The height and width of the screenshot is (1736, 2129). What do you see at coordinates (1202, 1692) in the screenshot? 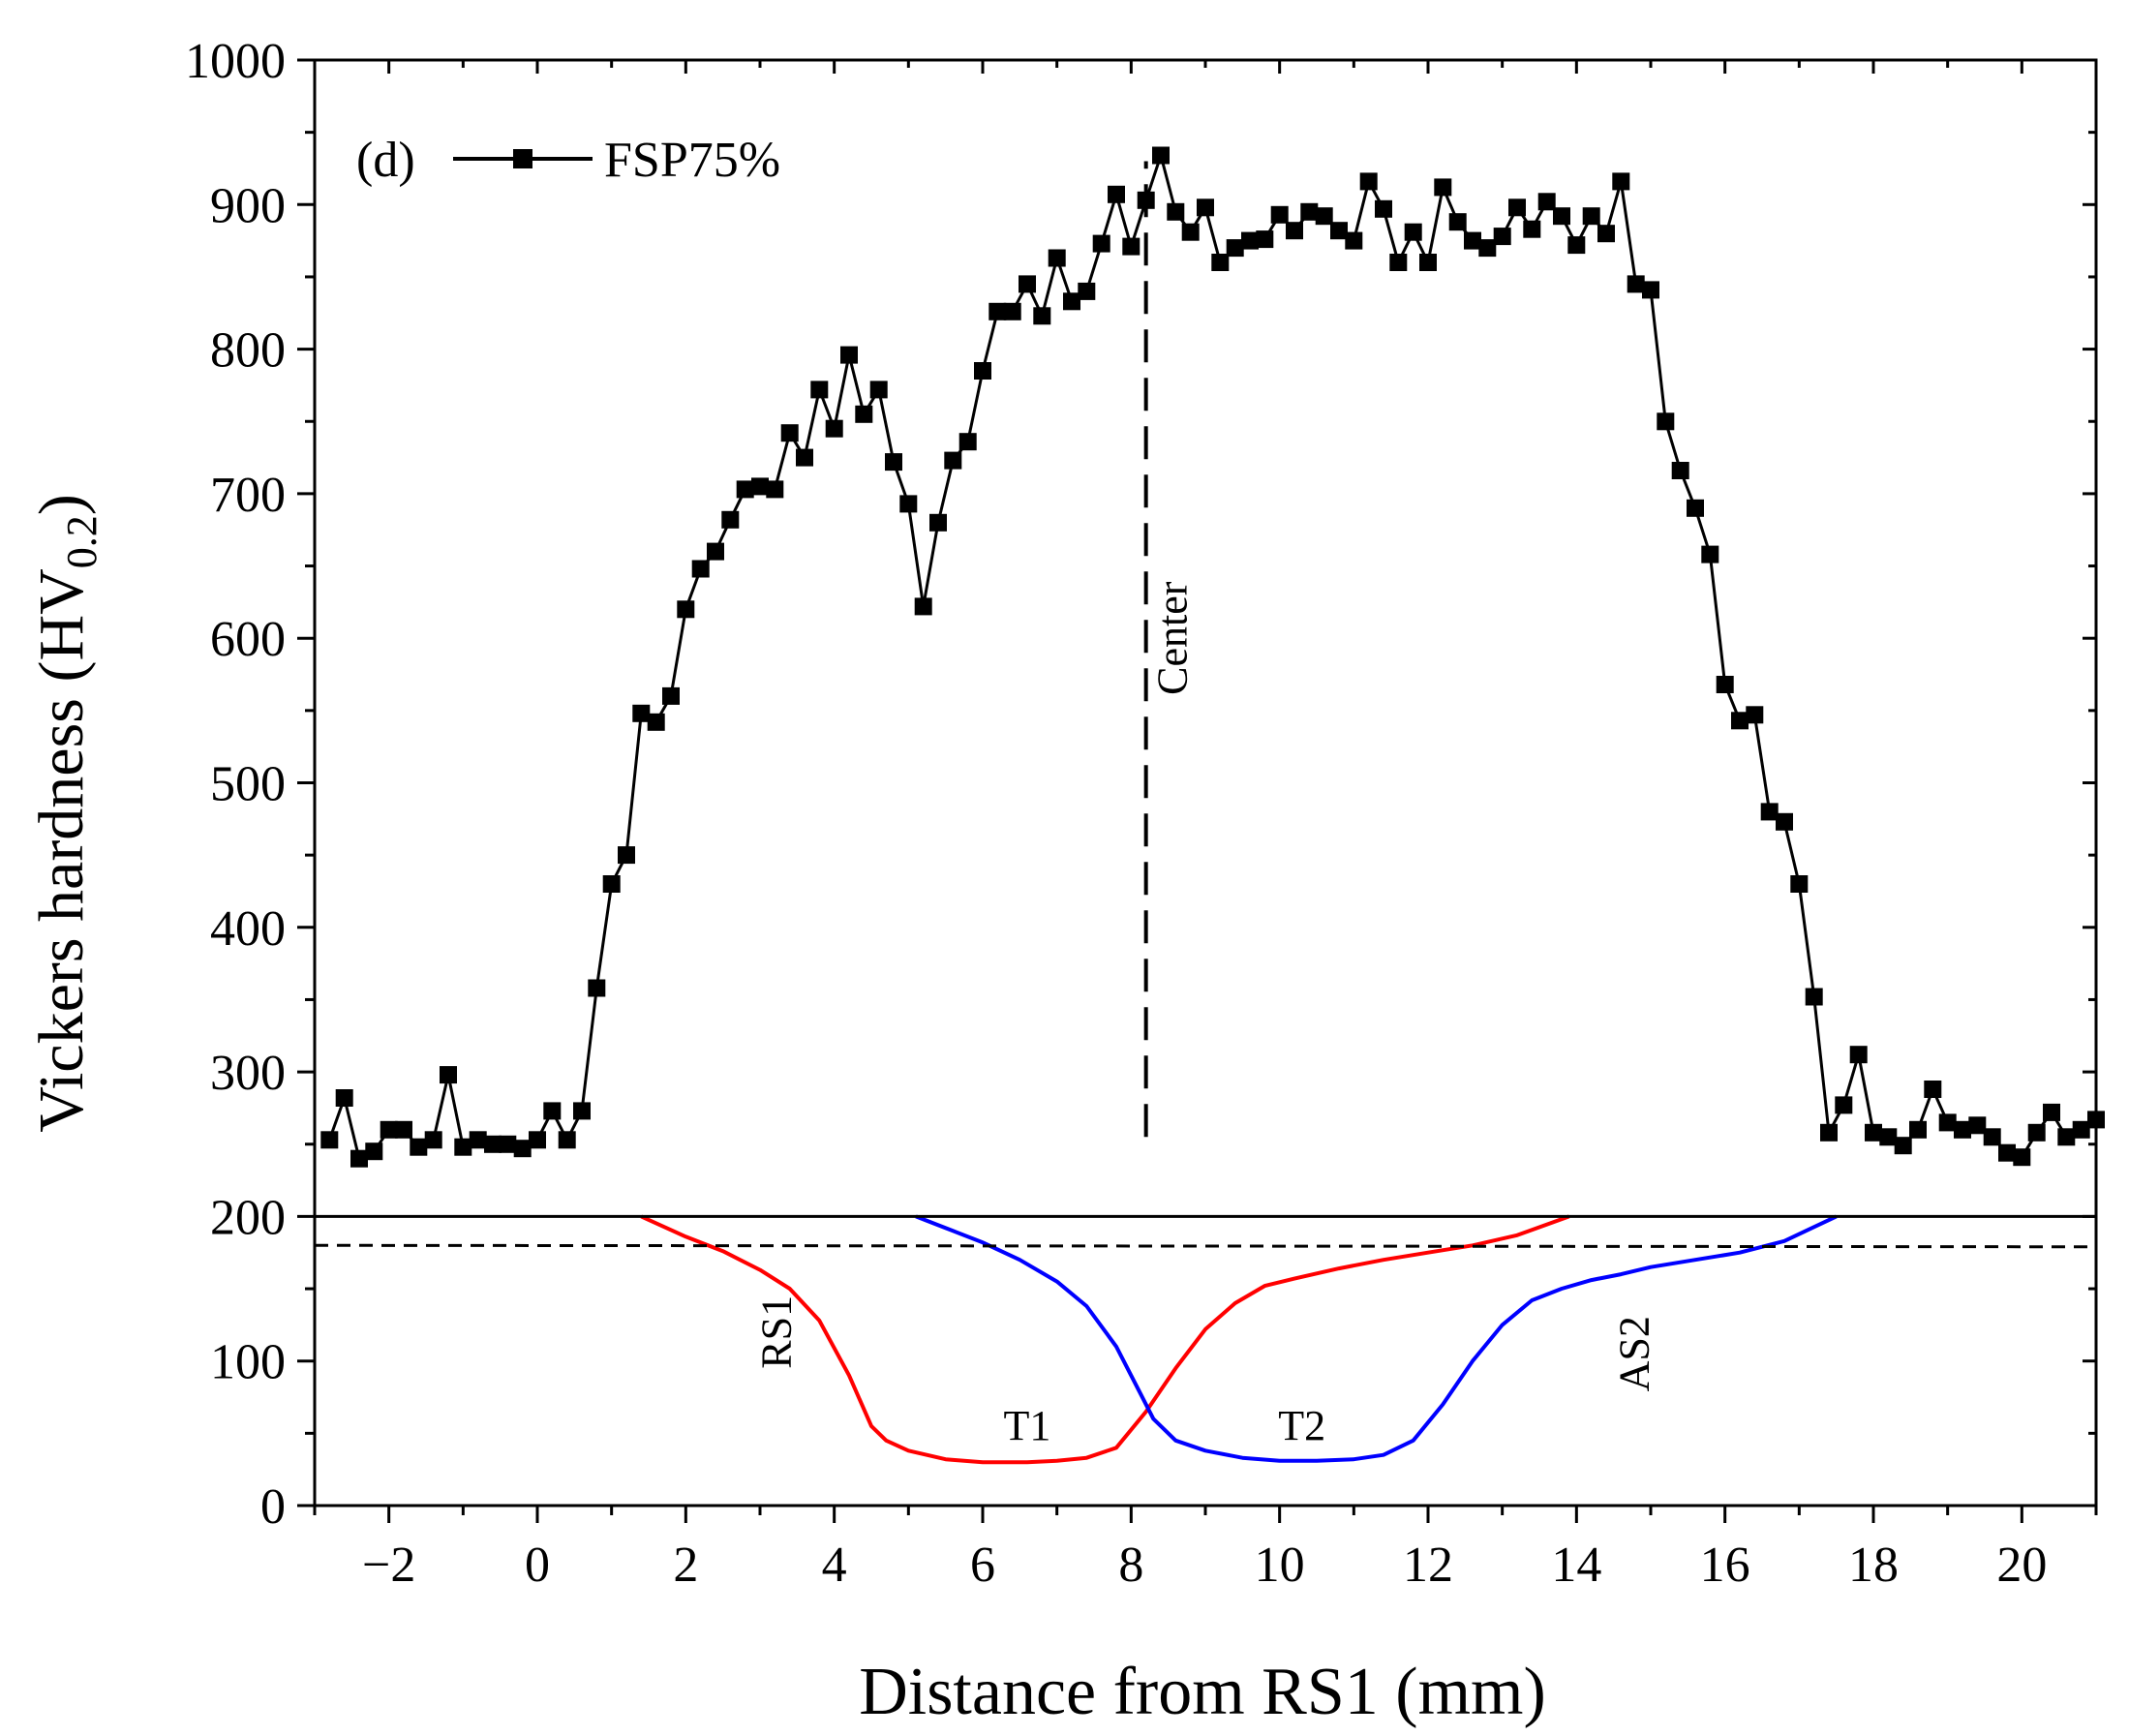
I see `x-axis-label: Distance from RS1 (mm)` at bounding box center [1202, 1692].